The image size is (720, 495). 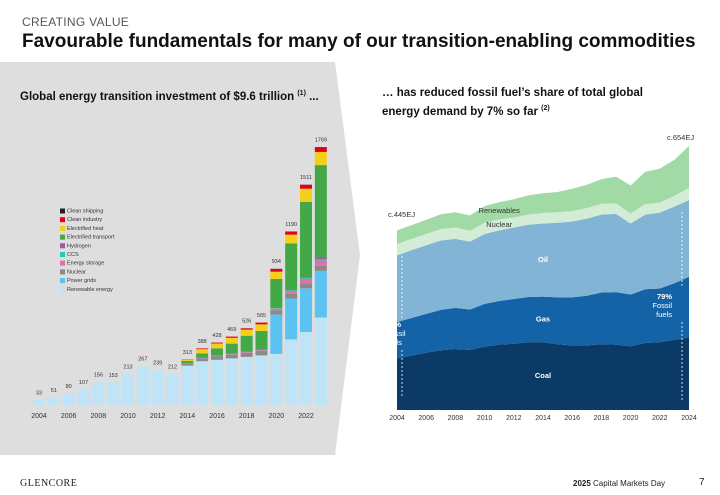 I want to click on x-tick-label: 2004, so click(x=397, y=418).